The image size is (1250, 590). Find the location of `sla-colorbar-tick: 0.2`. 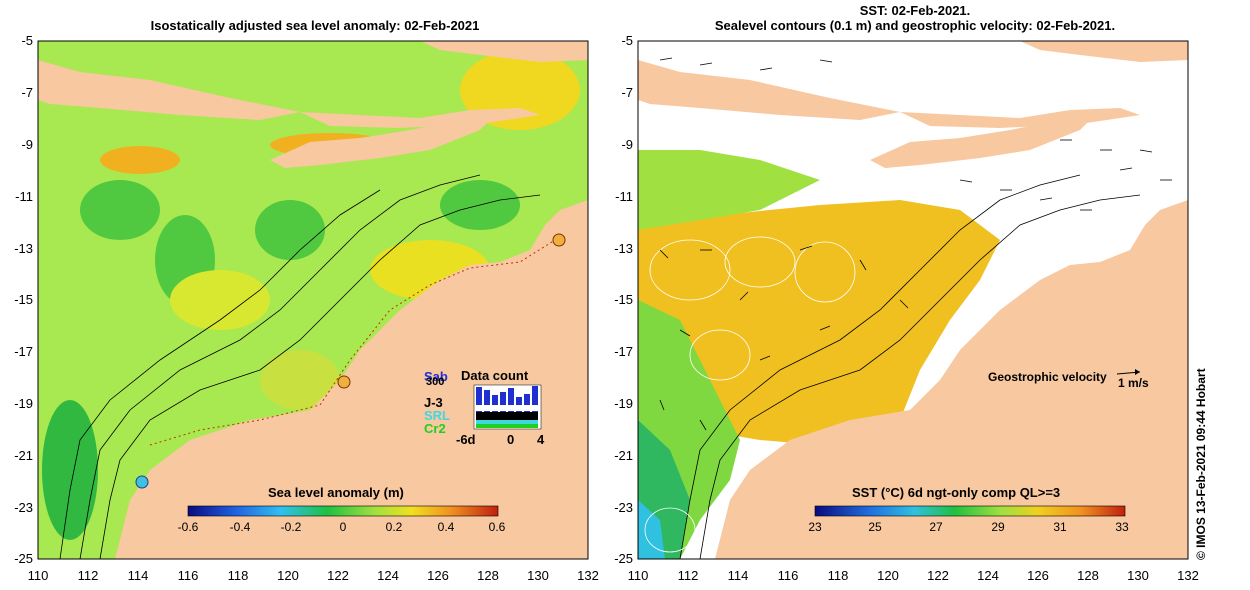

sla-colorbar-tick: 0.2 is located at coordinates (394, 527).